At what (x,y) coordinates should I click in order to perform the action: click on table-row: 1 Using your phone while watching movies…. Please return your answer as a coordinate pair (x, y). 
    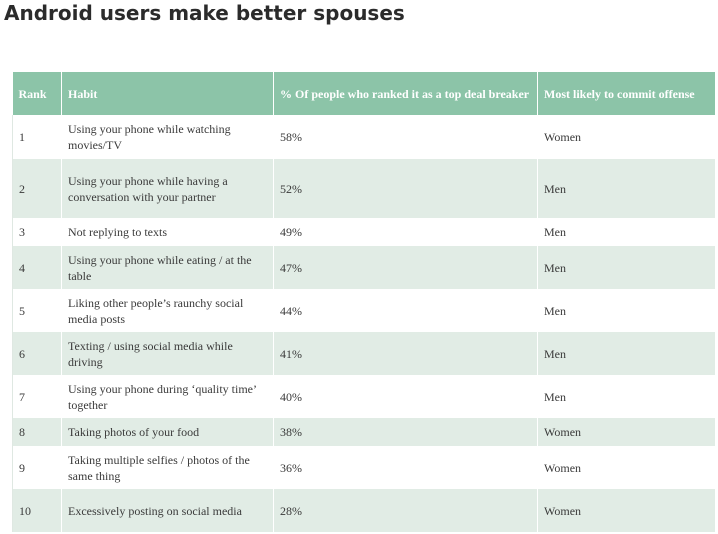
    Looking at the image, I should click on (363, 137).